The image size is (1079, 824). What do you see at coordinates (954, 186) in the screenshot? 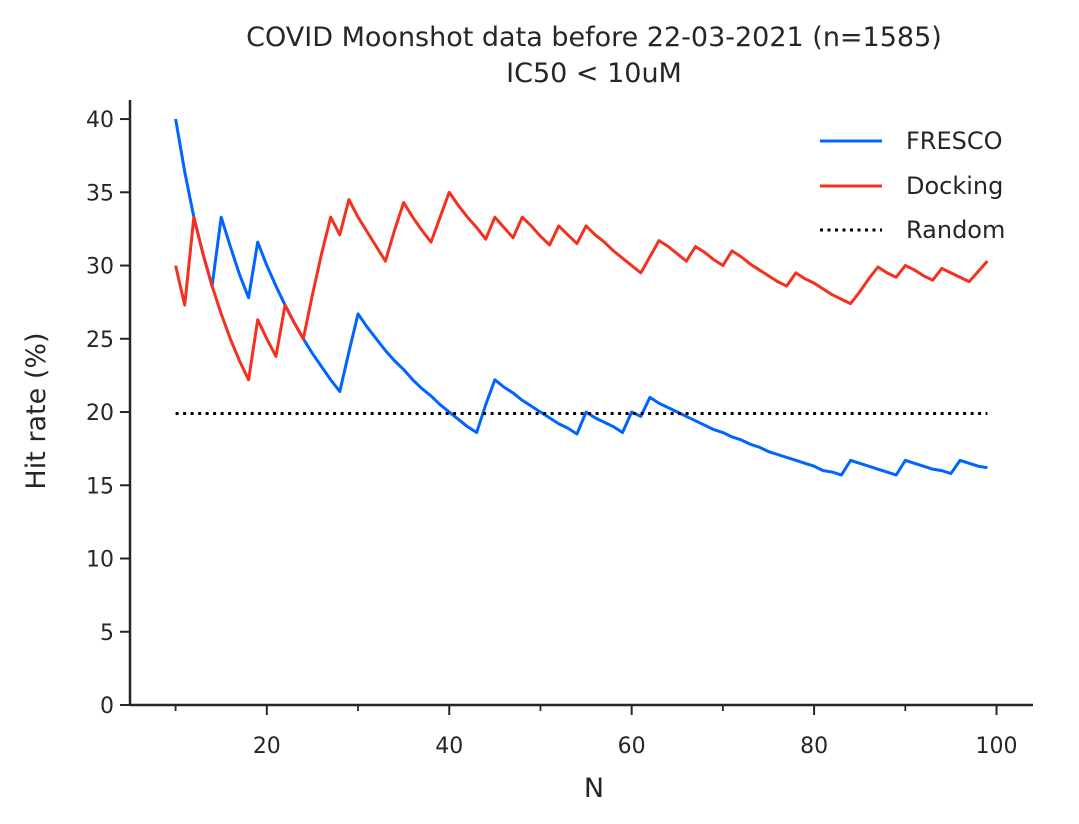
I see `legend-label-docking: Docking` at bounding box center [954, 186].